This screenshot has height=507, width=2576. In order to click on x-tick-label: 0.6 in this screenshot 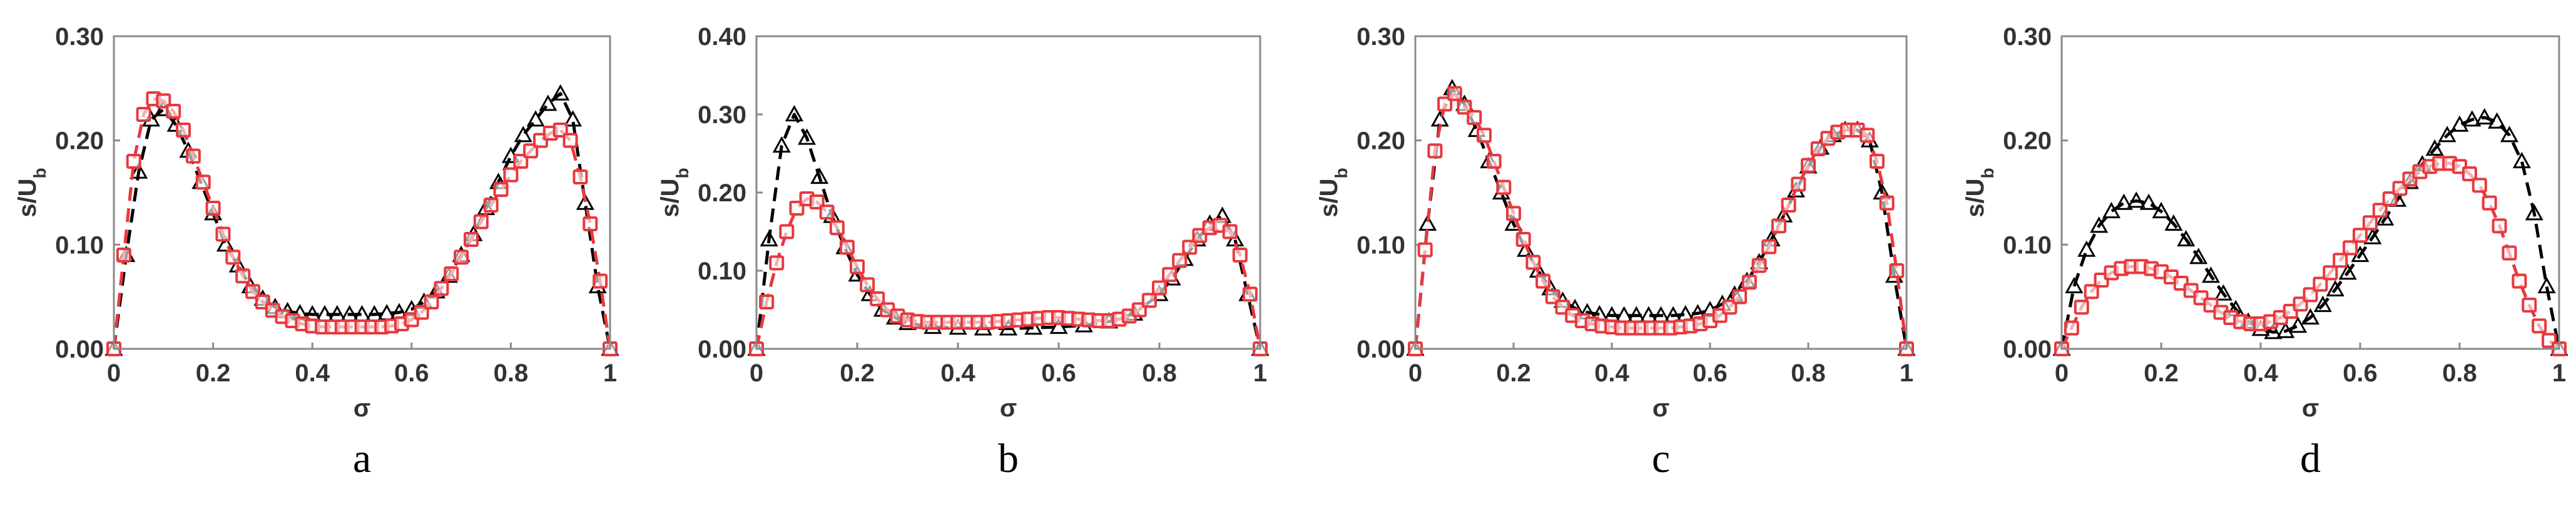, I will do `click(411, 373)`.